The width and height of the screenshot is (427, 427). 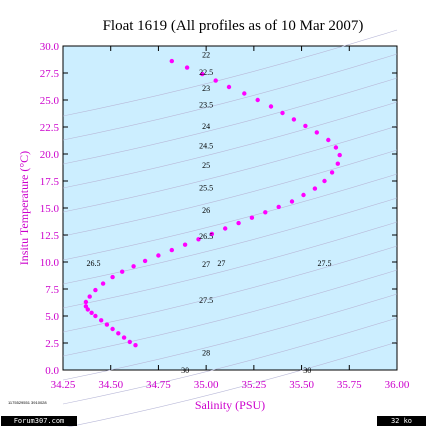 What do you see at coordinates (50, 263) in the screenshot?
I see `y-tick-label: 10.0` at bounding box center [50, 263].